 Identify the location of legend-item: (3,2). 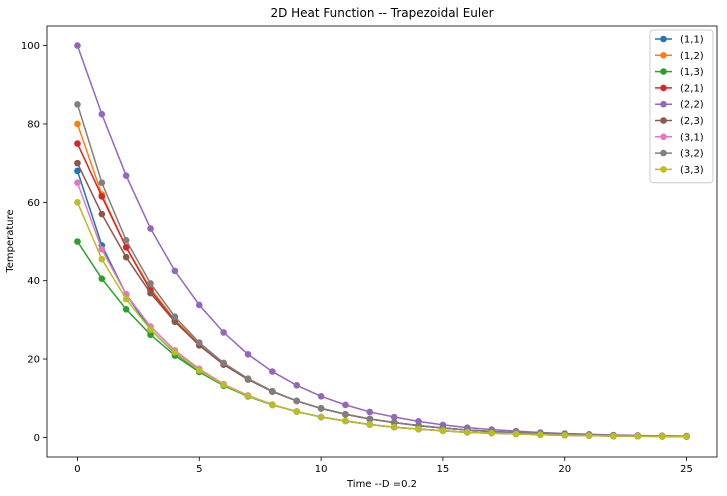
(679, 154).